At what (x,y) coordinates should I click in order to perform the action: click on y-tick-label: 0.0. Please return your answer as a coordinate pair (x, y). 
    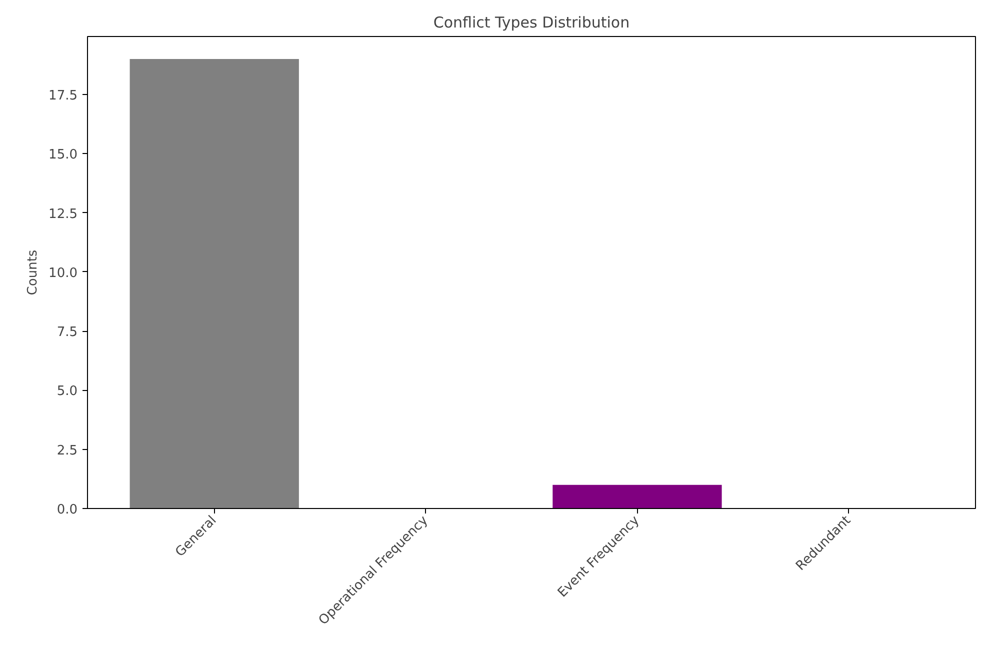
    Looking at the image, I should click on (67, 510).